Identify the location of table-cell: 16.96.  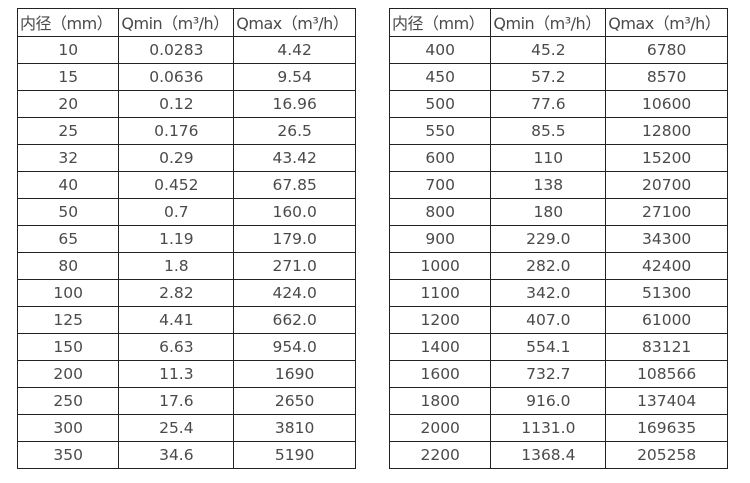
(294, 104).